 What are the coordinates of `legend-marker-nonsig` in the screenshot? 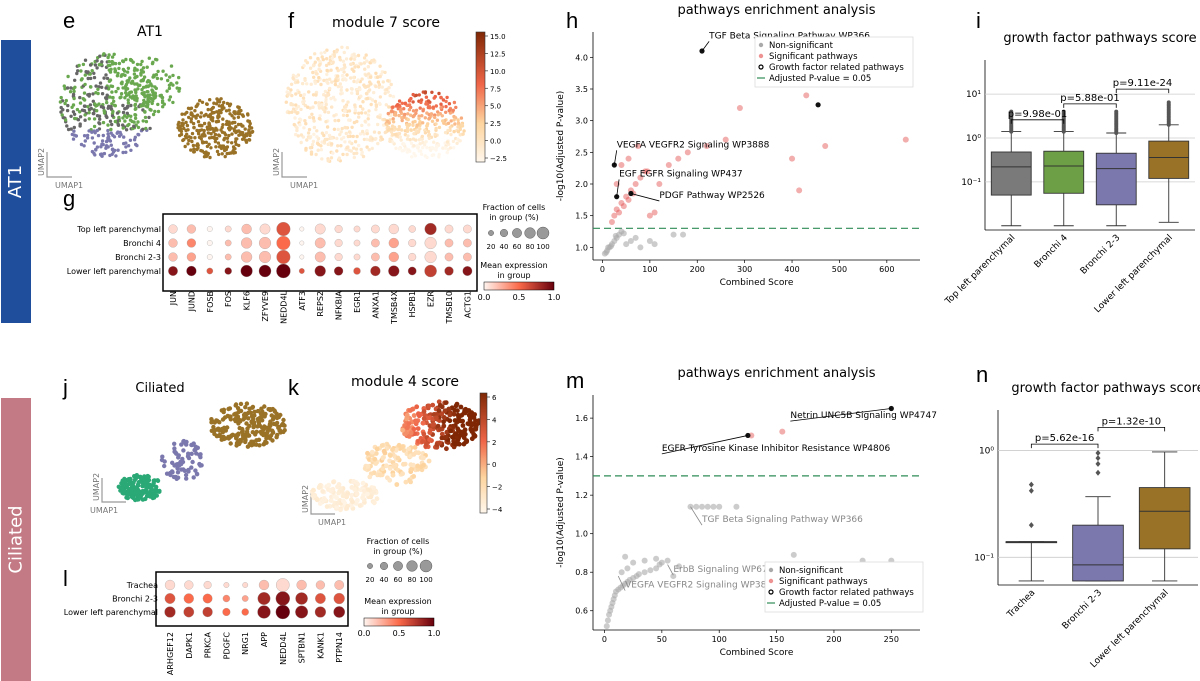 It's located at (761, 45).